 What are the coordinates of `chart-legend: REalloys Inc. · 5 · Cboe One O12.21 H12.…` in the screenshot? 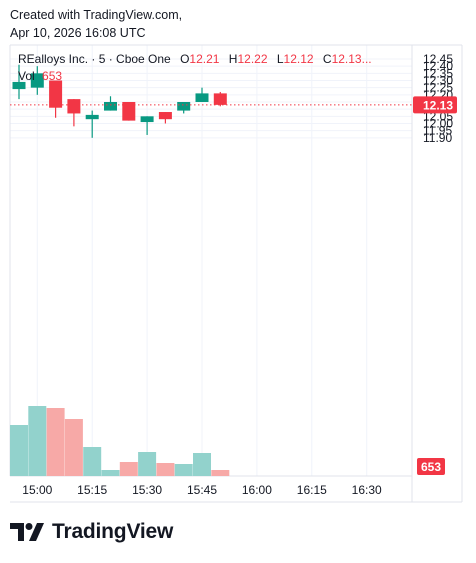 It's located at (195, 67).